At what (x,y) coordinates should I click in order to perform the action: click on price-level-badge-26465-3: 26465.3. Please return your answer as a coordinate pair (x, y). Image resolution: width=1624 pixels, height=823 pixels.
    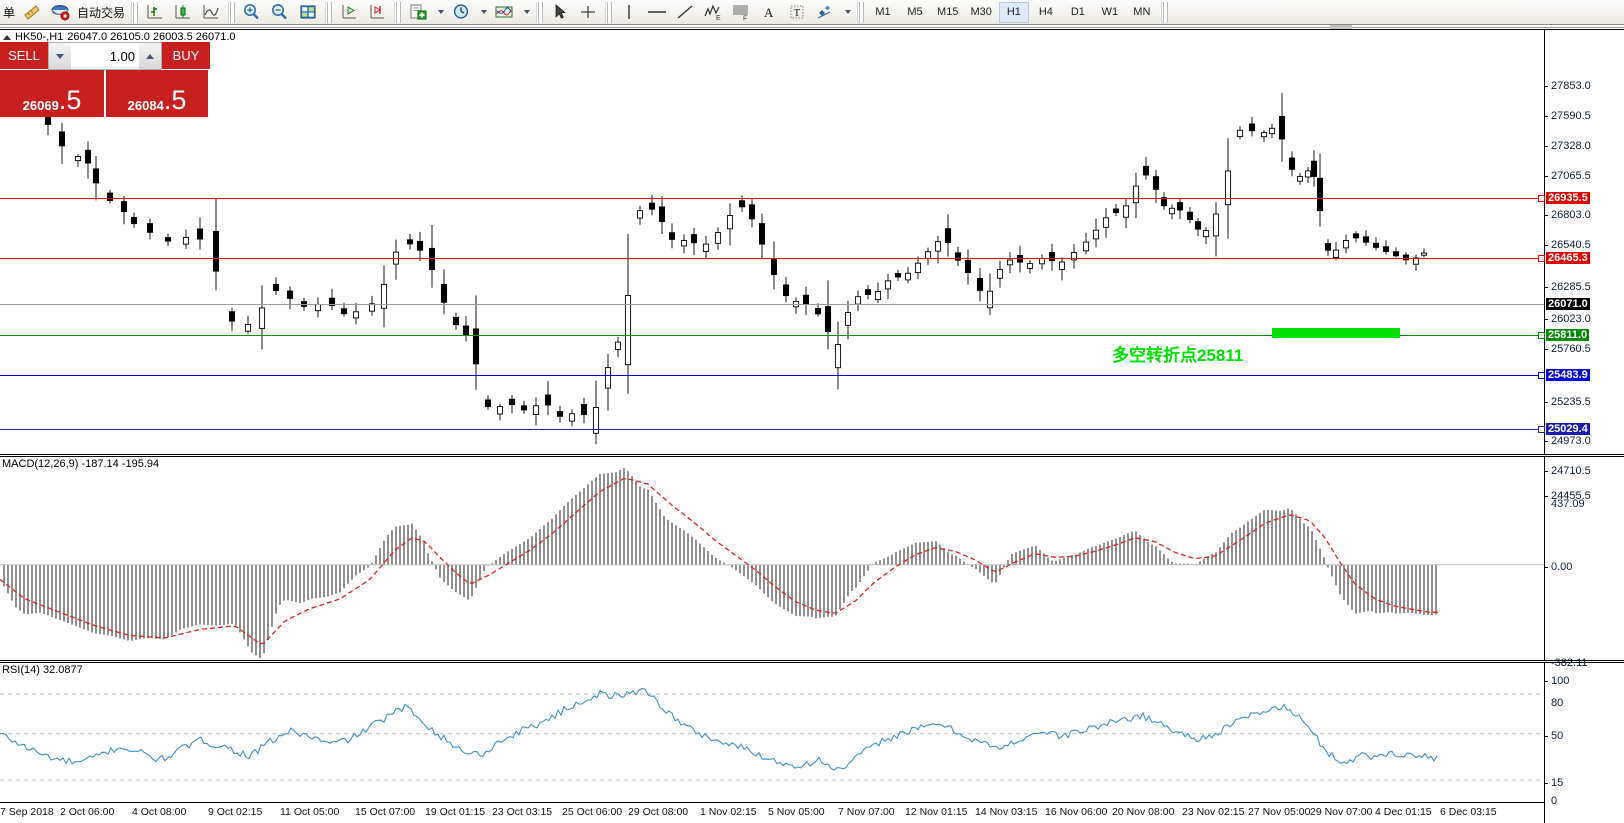
    Looking at the image, I should click on (1568, 258).